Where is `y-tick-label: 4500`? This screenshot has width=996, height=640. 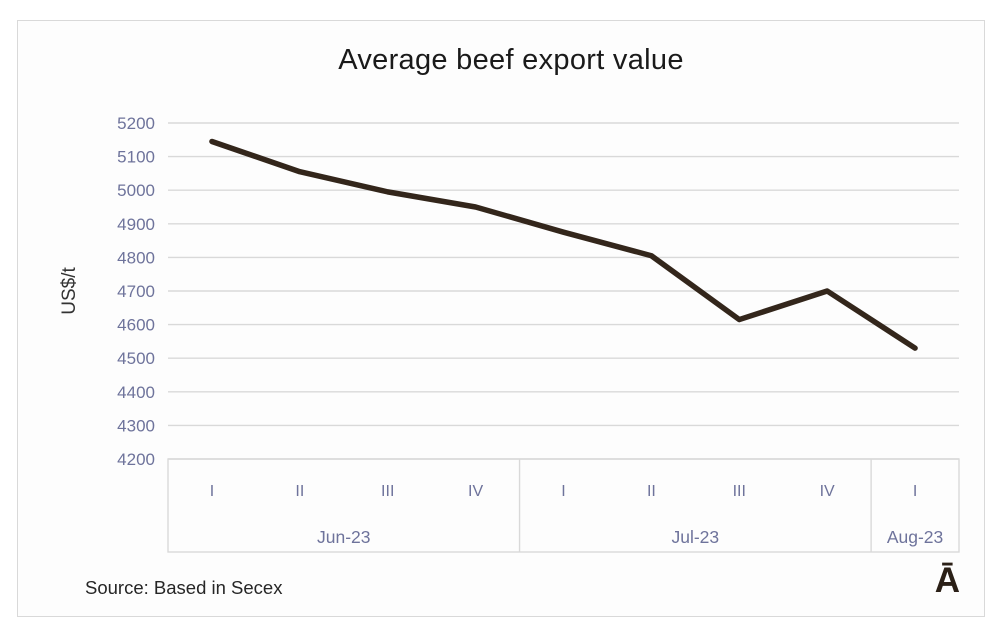 y-tick-label: 4500 is located at coordinates (136, 358).